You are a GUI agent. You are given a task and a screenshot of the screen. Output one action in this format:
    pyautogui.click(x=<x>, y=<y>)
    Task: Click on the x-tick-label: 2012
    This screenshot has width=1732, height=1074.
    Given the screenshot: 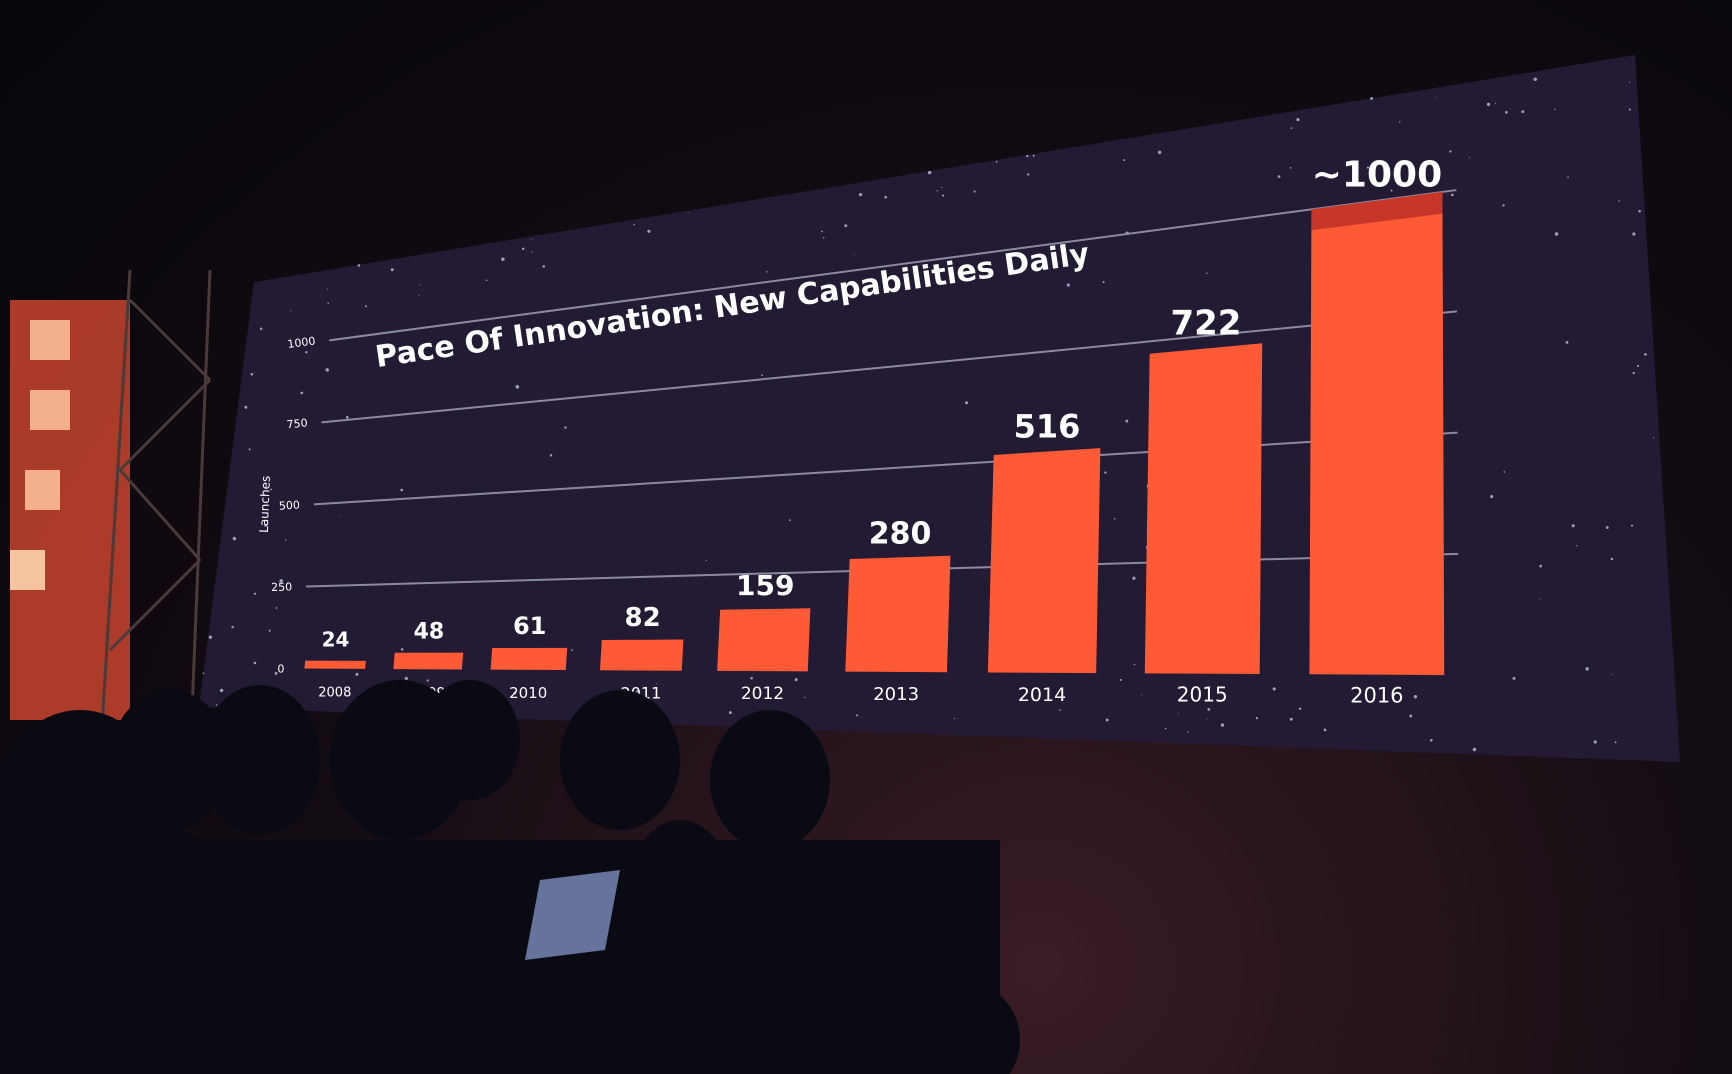 What is the action you would take?
    pyautogui.click(x=762, y=694)
    